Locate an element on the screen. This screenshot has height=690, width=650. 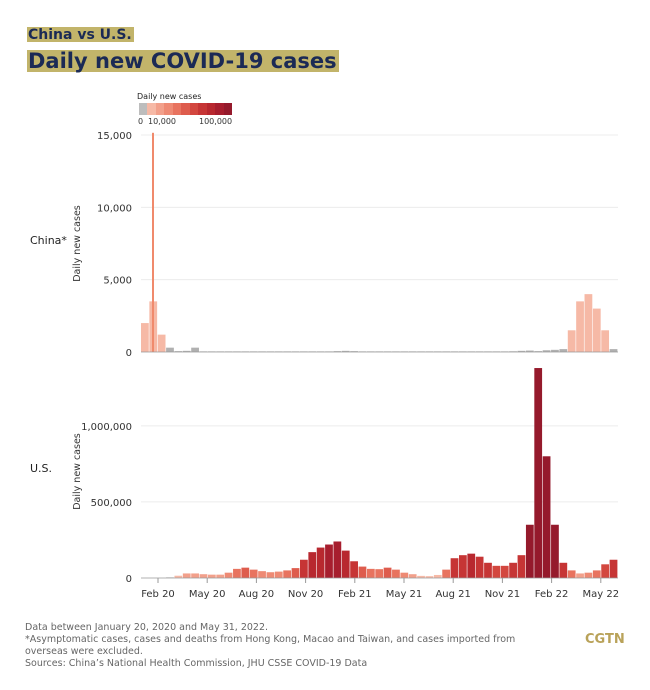
subtitle: China vs U.S. is located at coordinates (80, 35).